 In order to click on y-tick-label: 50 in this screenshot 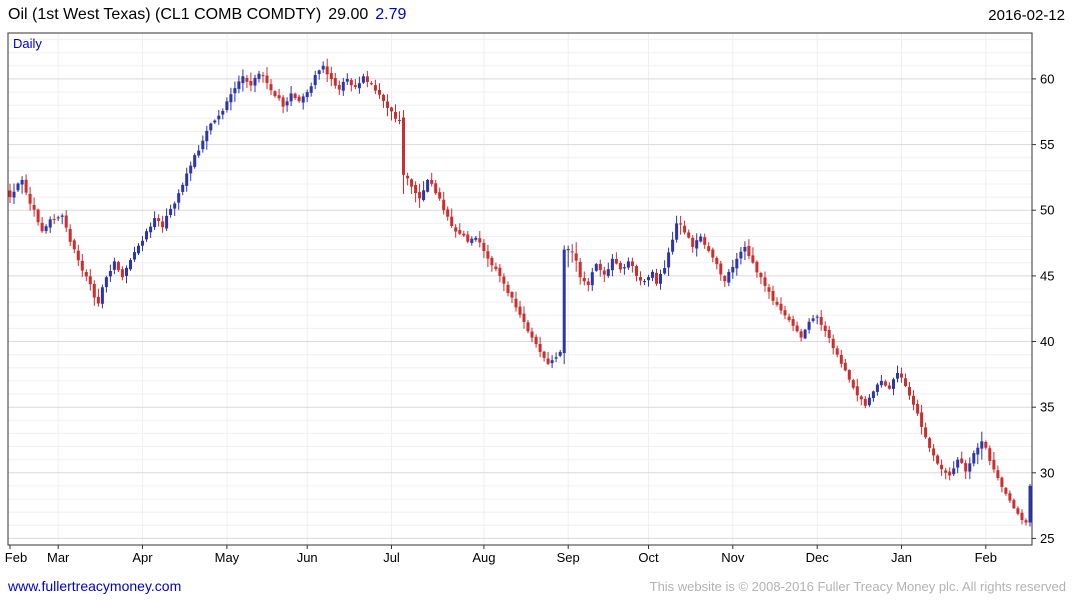, I will do `click(1047, 210)`.